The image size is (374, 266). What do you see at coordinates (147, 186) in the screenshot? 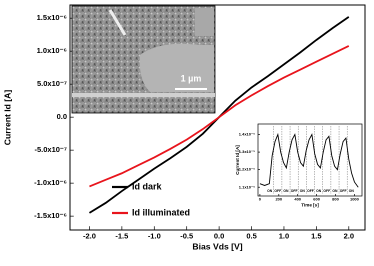
I see `legend-label: Id dark` at bounding box center [147, 186].